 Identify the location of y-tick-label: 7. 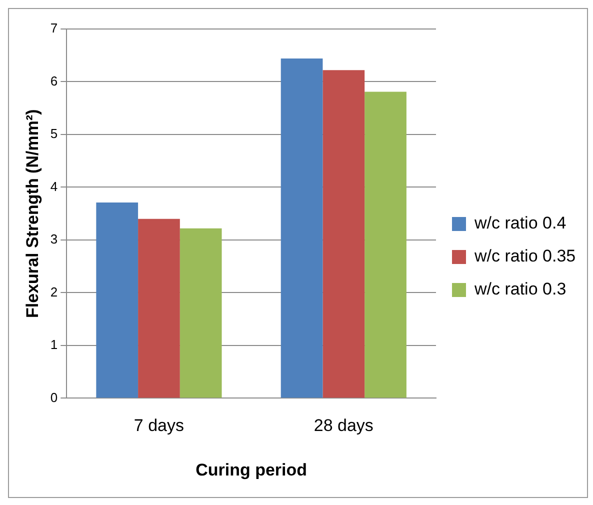
(54, 28).